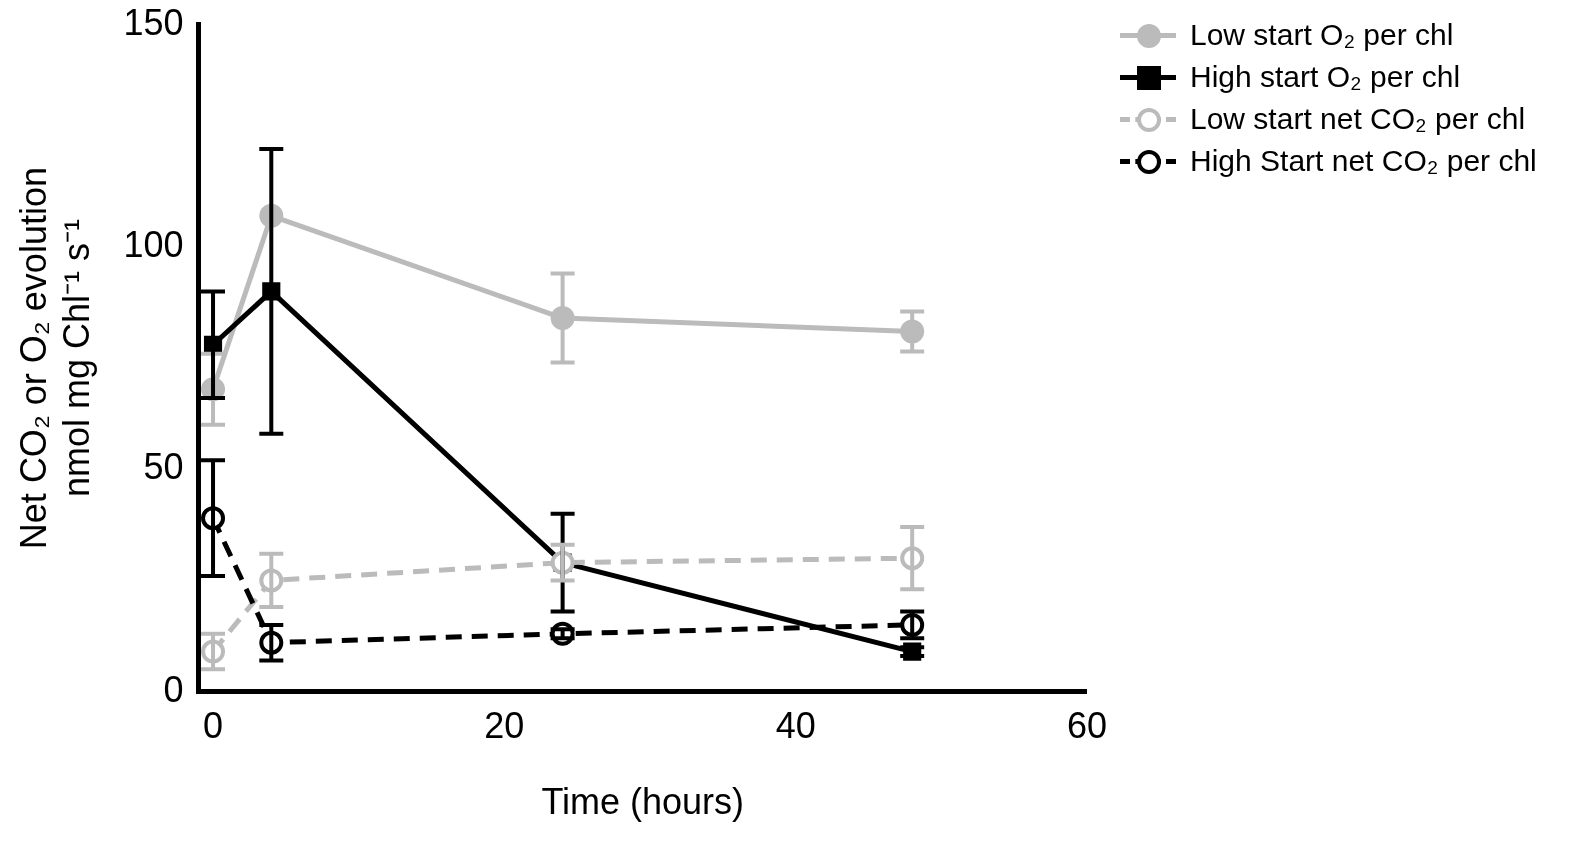 The width and height of the screenshot is (1593, 844). I want to click on y-tick-label: 0, so click(173, 689).